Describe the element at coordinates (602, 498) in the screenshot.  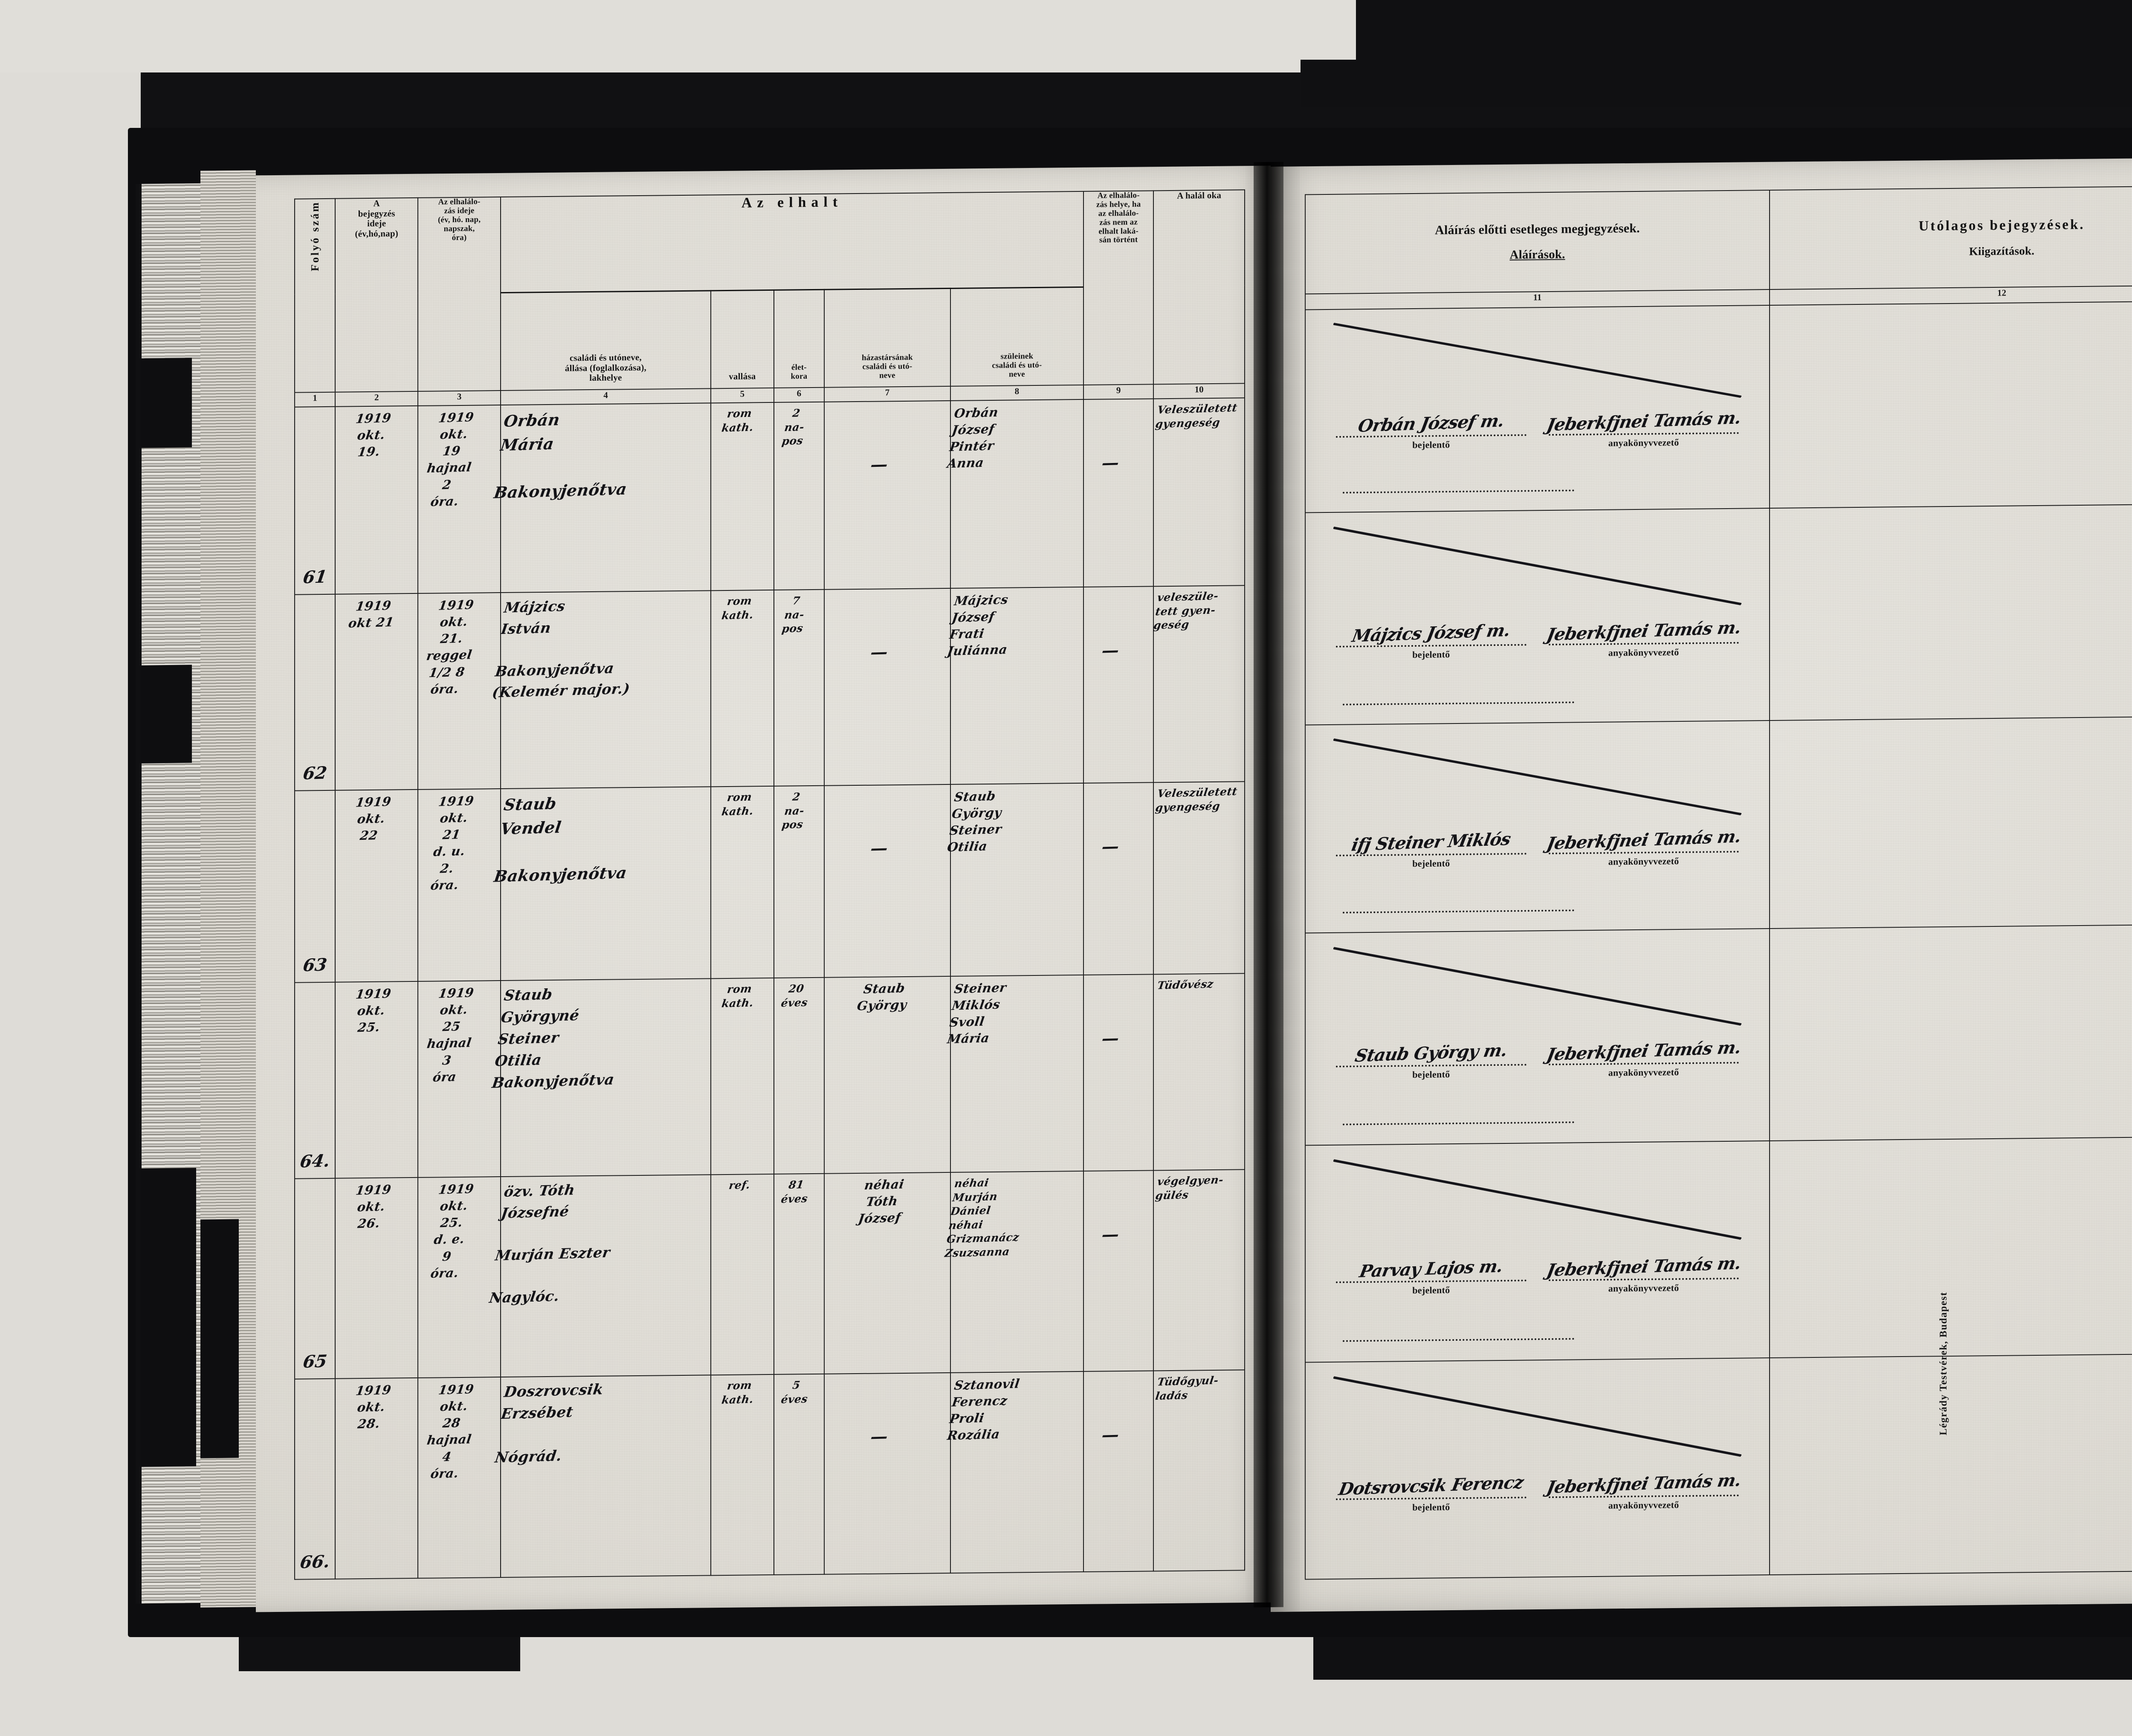
I see `entry-deceased-cell: Orbán Mária Bakonyjenőtva` at that location.